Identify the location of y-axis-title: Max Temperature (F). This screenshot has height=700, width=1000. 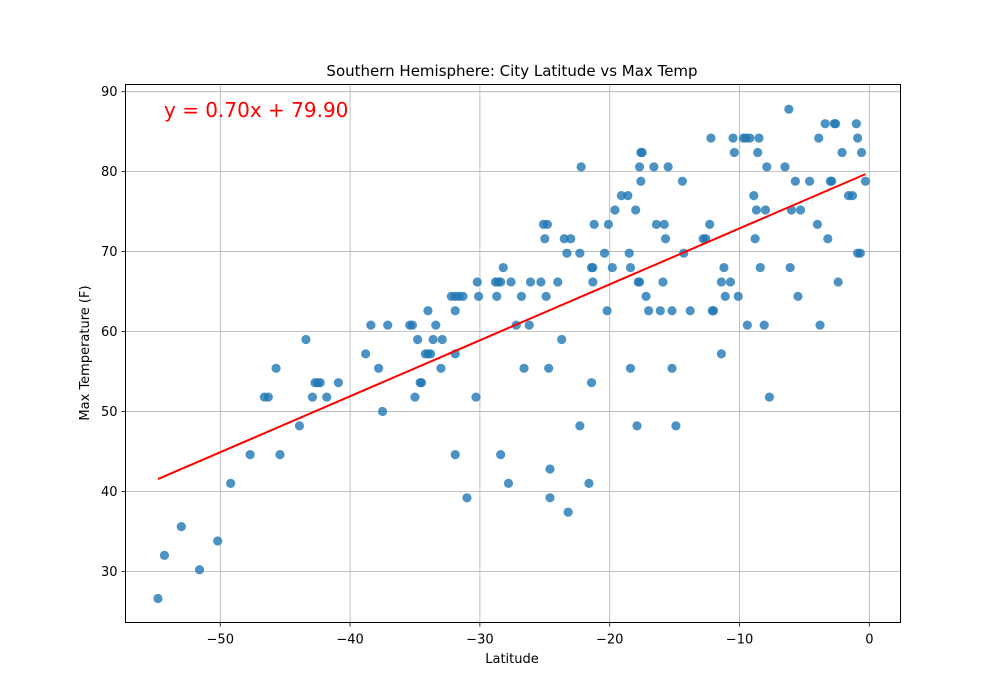
(85, 352).